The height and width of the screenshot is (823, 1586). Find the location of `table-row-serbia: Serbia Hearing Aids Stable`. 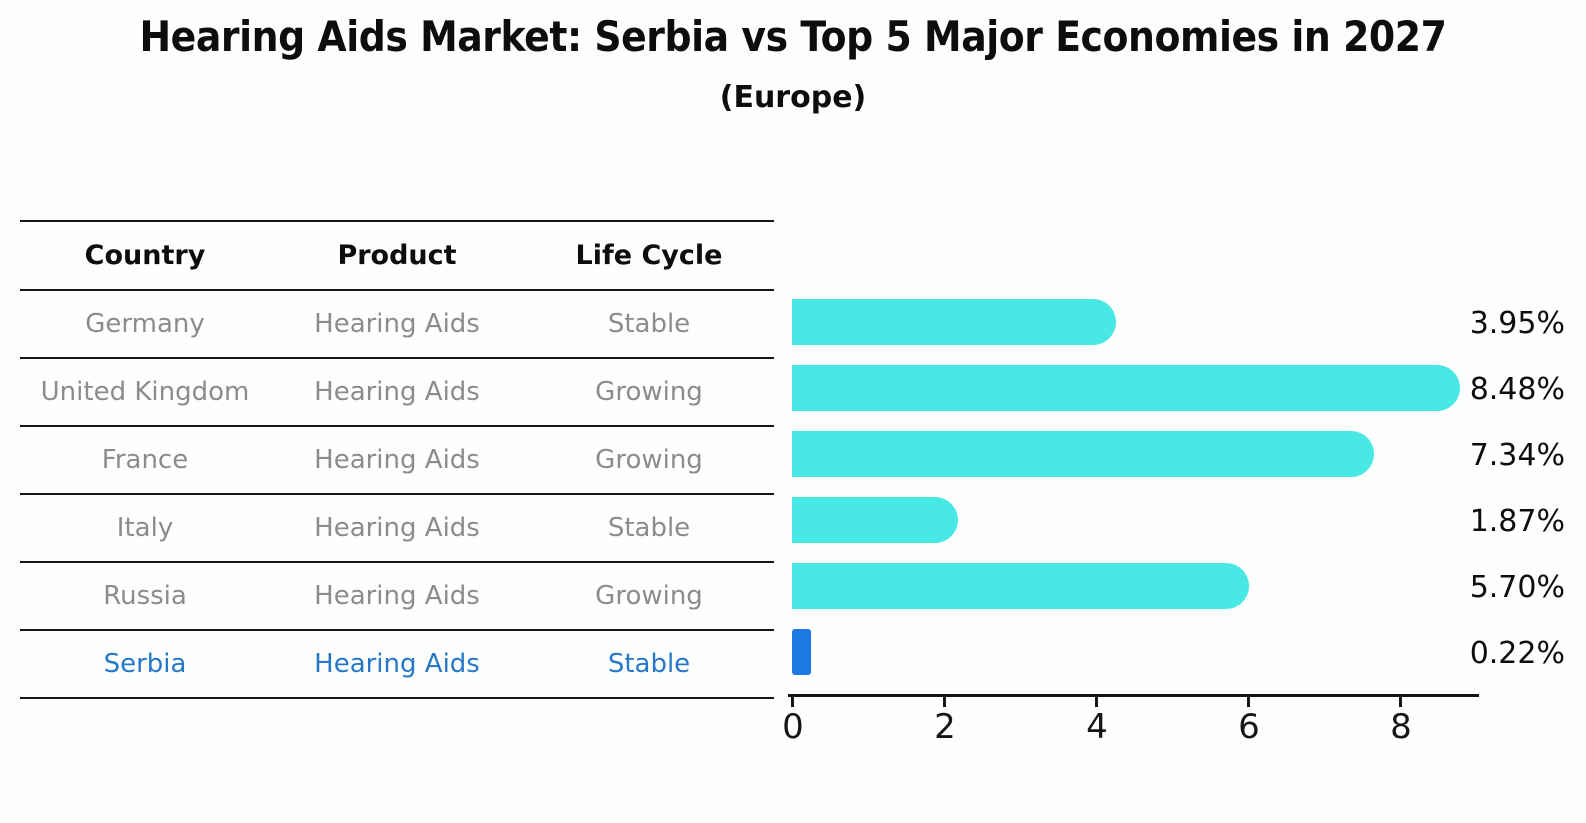

table-row-serbia: Serbia Hearing Aids Stable is located at coordinates (397, 665).